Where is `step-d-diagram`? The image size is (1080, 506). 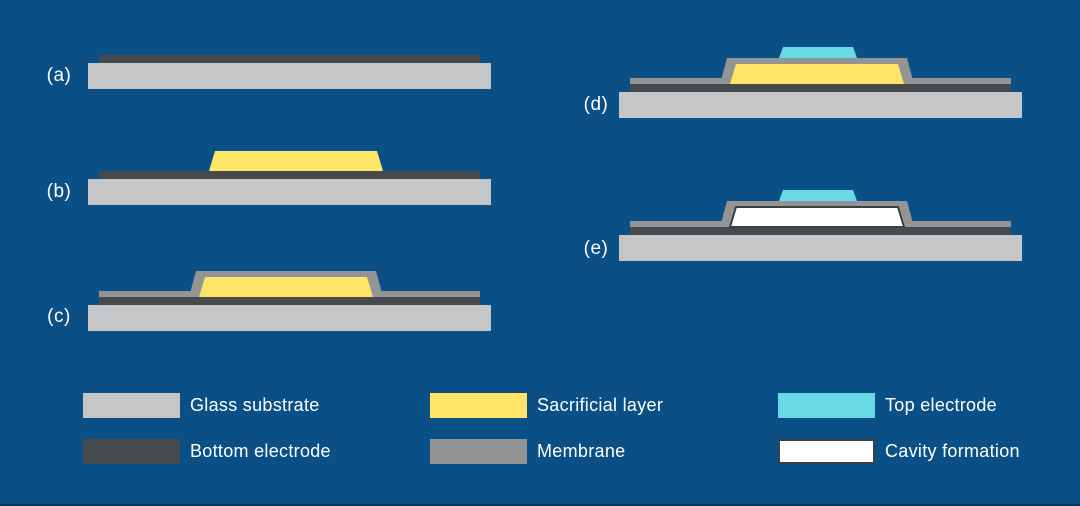
step-d-diagram is located at coordinates (820, 82).